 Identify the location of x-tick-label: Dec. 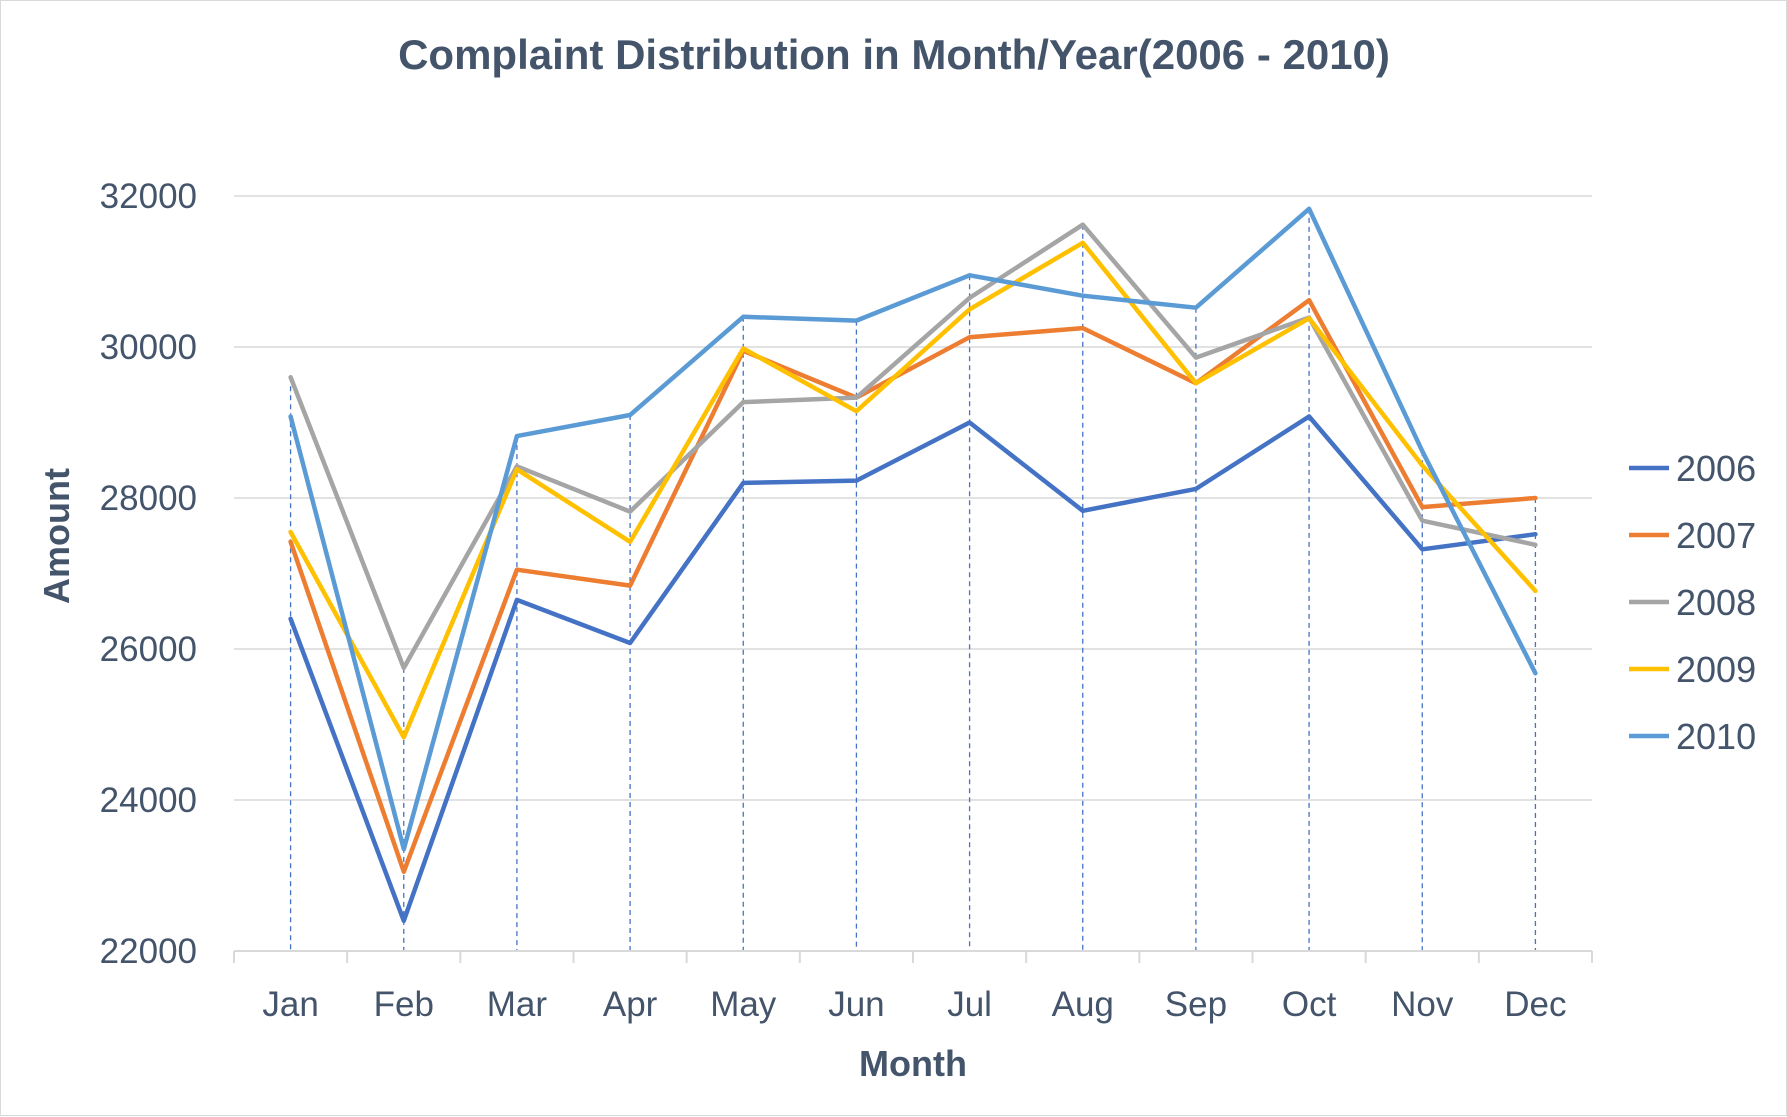
(1535, 1004).